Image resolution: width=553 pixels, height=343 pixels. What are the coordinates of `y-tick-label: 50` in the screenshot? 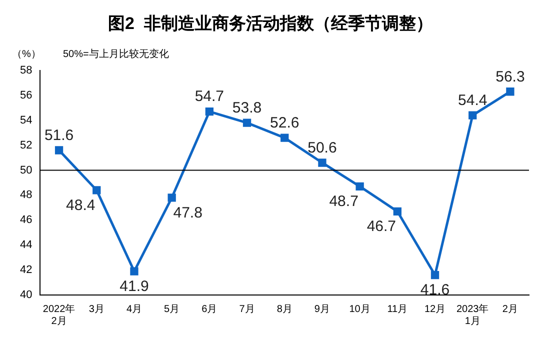 It's located at (26, 170).